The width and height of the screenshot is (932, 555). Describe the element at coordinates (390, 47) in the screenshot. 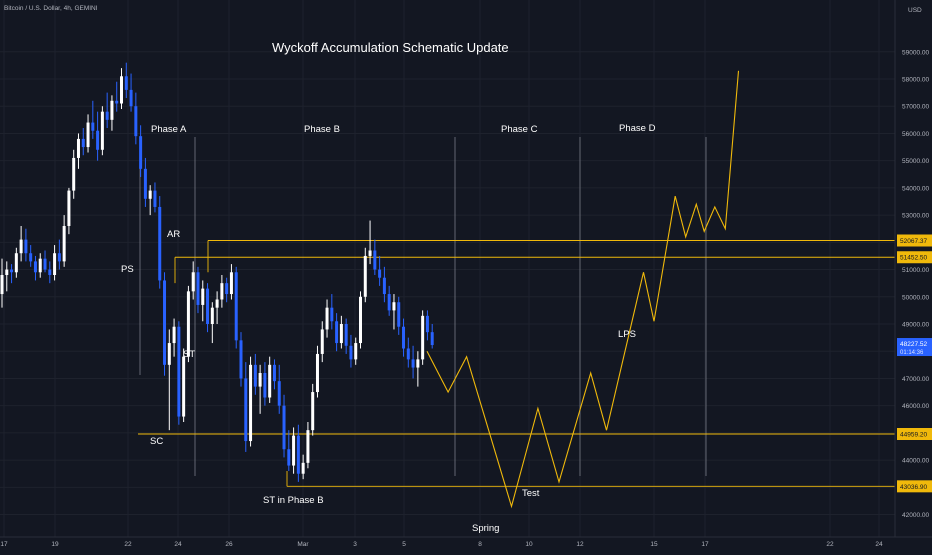

I see `chart-title: Wyckoff Accumulation Schematic Update` at that location.